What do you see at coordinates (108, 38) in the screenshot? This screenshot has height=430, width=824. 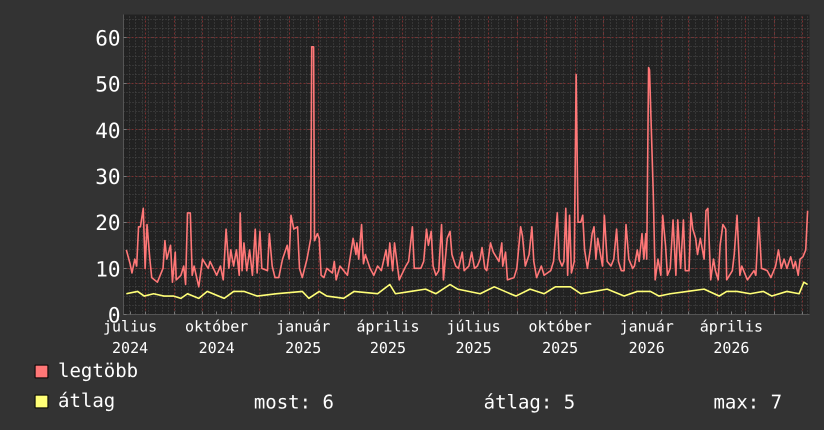 I see `y-tick-label: 60` at bounding box center [108, 38].